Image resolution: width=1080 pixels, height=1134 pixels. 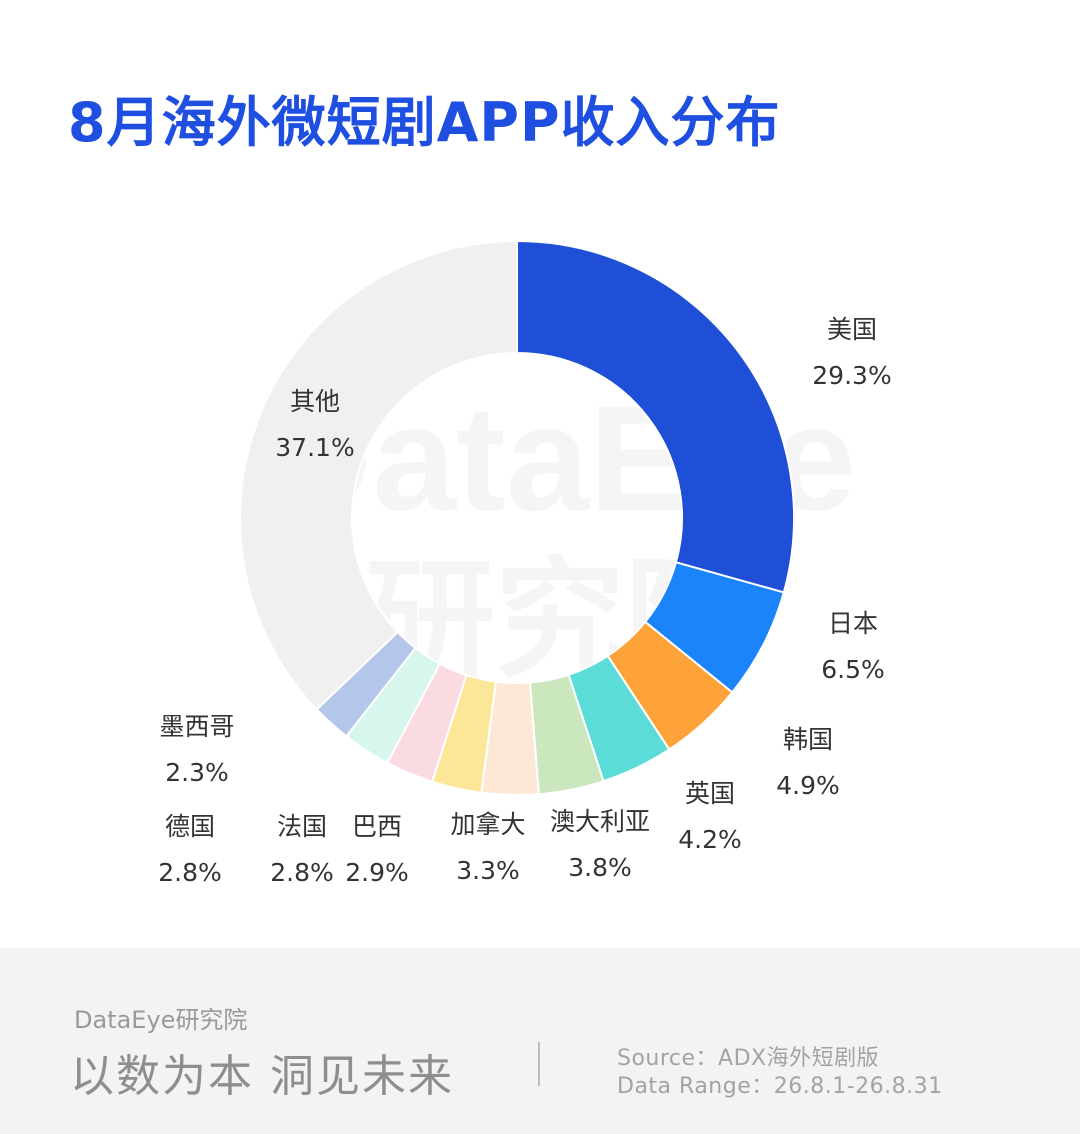 What do you see at coordinates (600, 821) in the screenshot?
I see `slice-label: 澳大利亚` at bounding box center [600, 821].